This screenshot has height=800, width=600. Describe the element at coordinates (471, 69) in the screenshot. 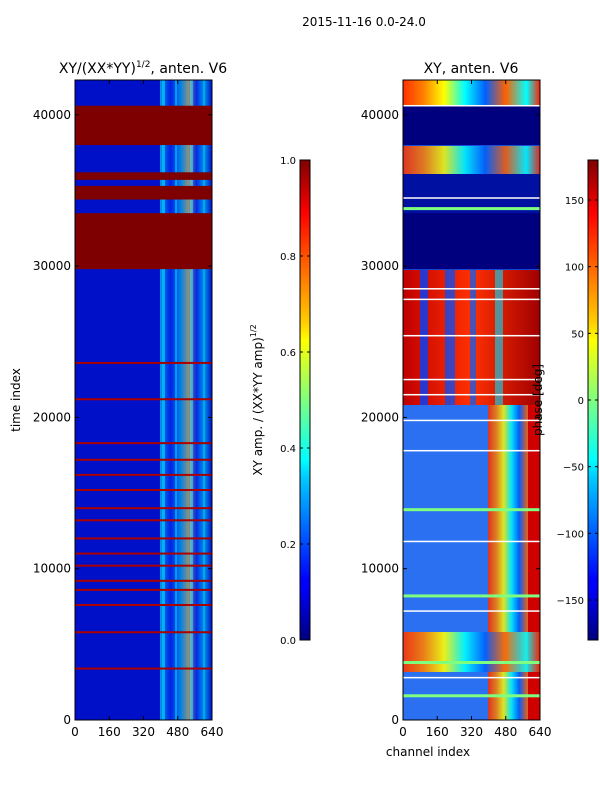

I see `right-title: XY, anten. V6` at that location.